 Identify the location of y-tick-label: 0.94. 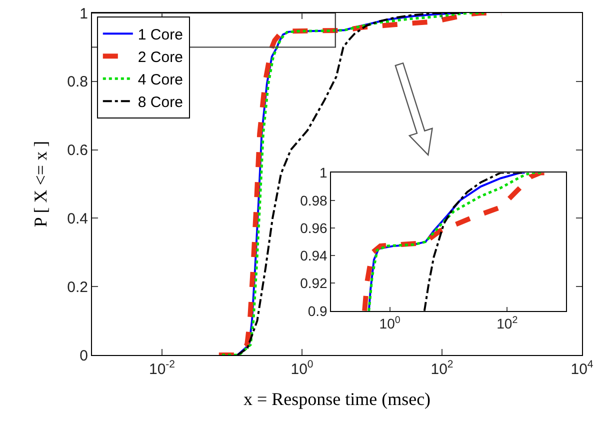
(314, 256).